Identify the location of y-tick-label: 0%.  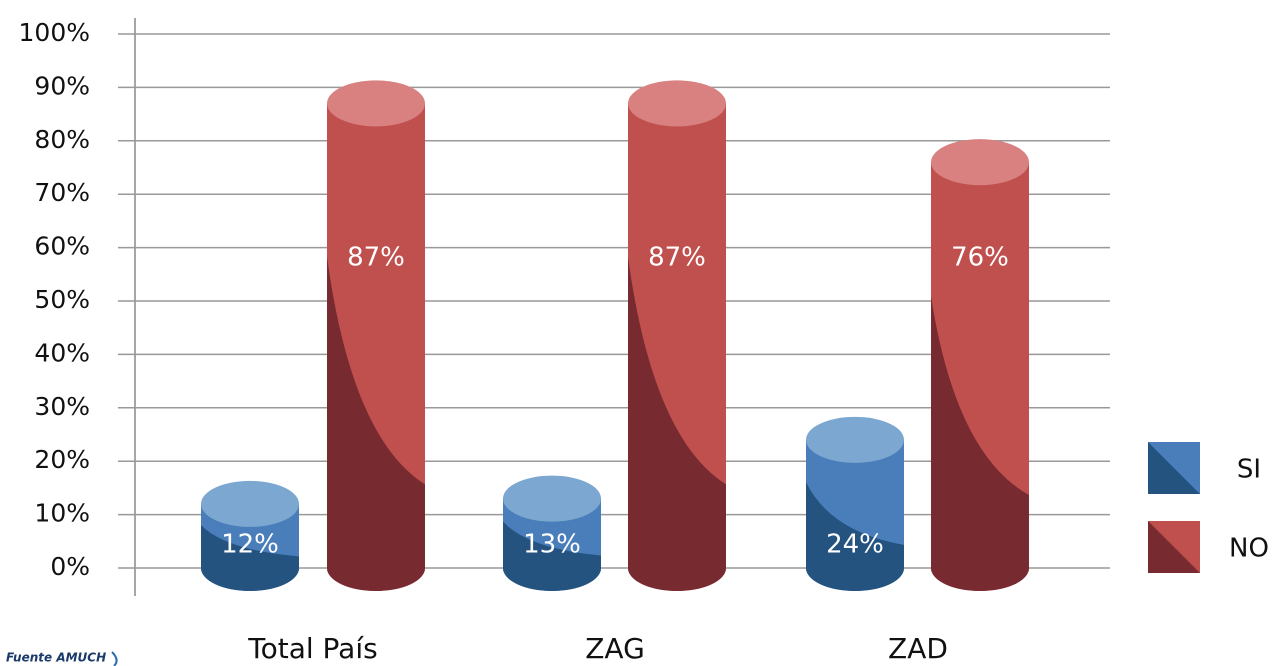
(70, 566).